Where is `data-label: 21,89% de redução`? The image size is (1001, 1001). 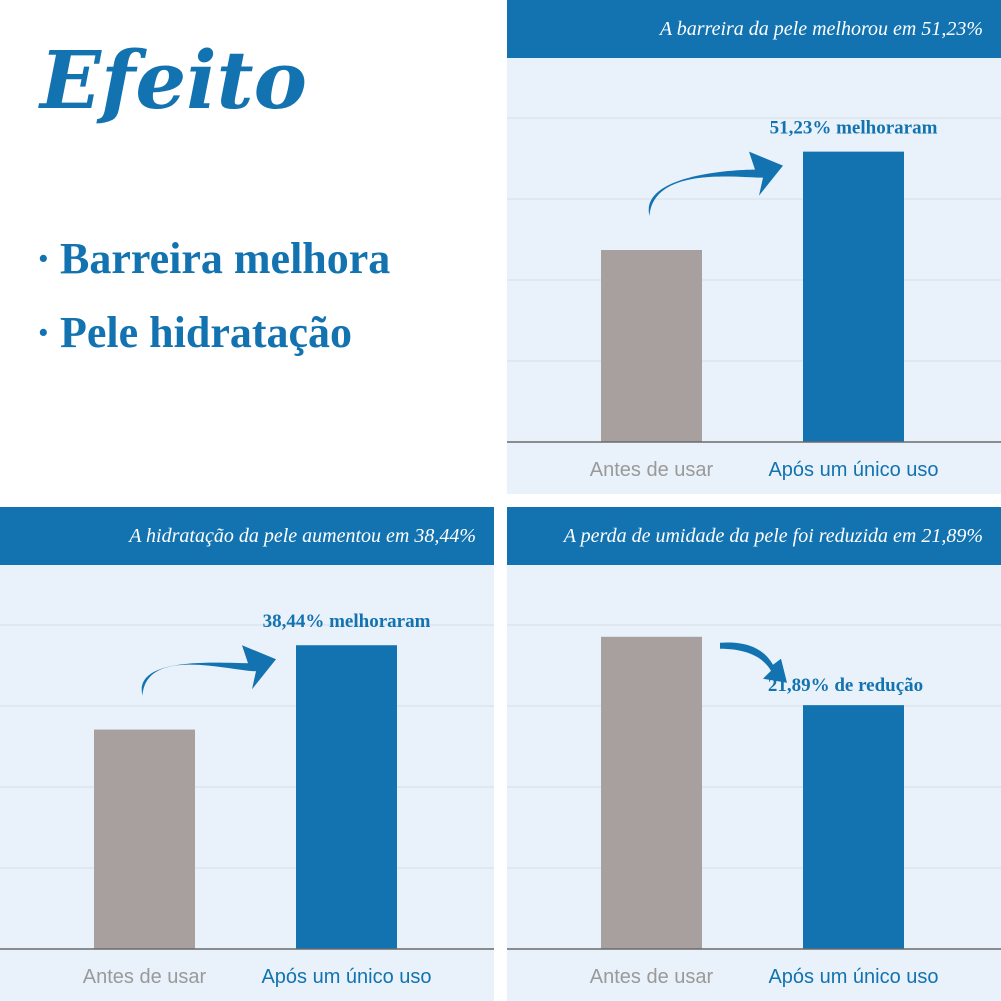 data-label: 21,89% de redução is located at coordinates (845, 685).